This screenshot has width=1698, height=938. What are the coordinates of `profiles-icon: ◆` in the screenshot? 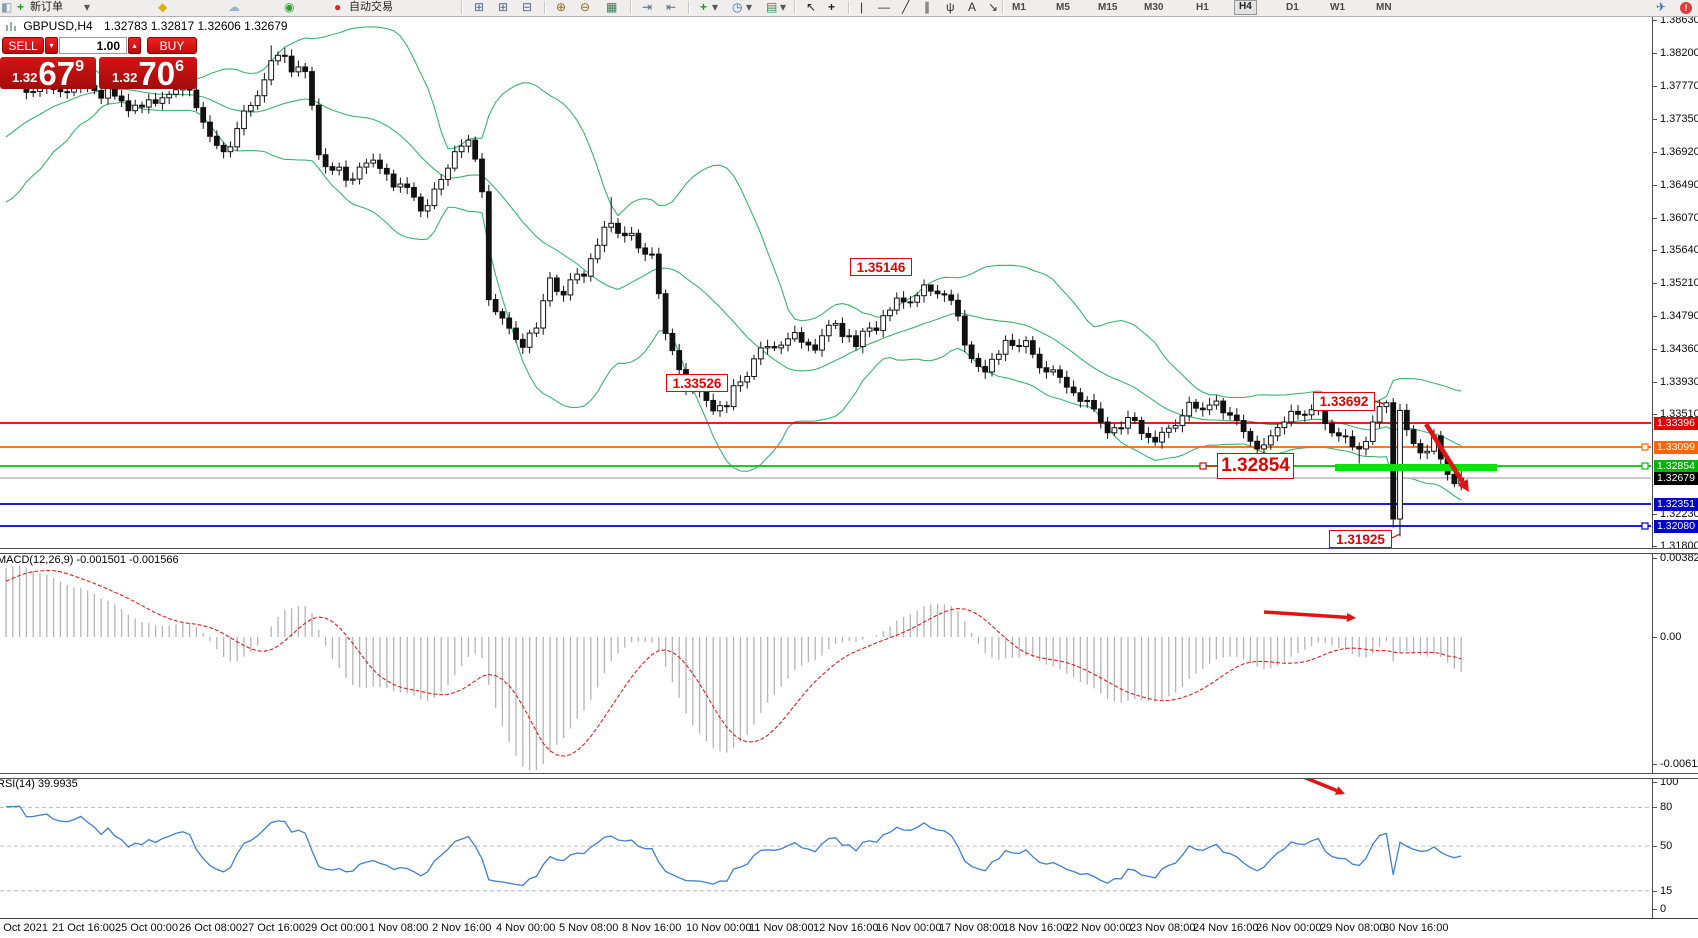 It's located at (163, 7).